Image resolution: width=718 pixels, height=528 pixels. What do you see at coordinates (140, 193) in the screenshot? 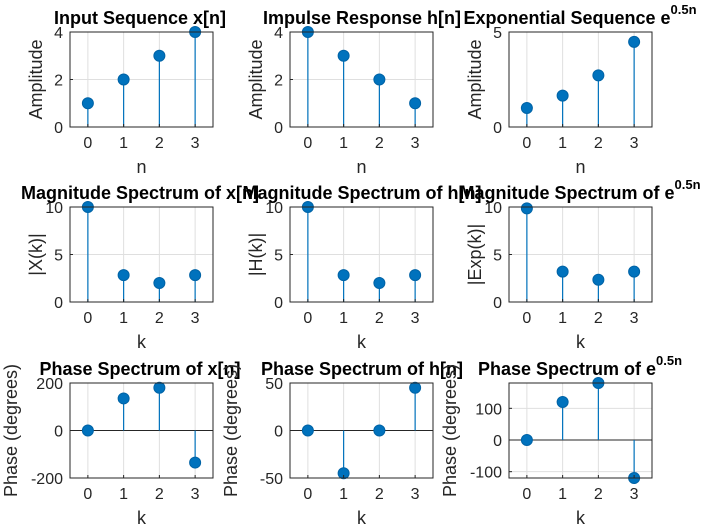
I see `subplot-title: Magnitude Spectrum of x[n]` at bounding box center [140, 193].